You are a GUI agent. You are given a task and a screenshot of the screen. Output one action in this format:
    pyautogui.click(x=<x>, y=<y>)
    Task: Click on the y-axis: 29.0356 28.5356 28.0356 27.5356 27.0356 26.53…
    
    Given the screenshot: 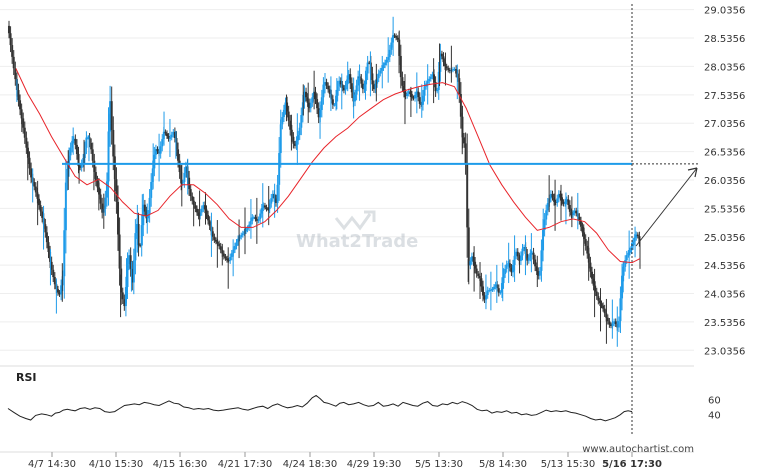 What is the action you would take?
    pyautogui.click(x=724, y=182)
    